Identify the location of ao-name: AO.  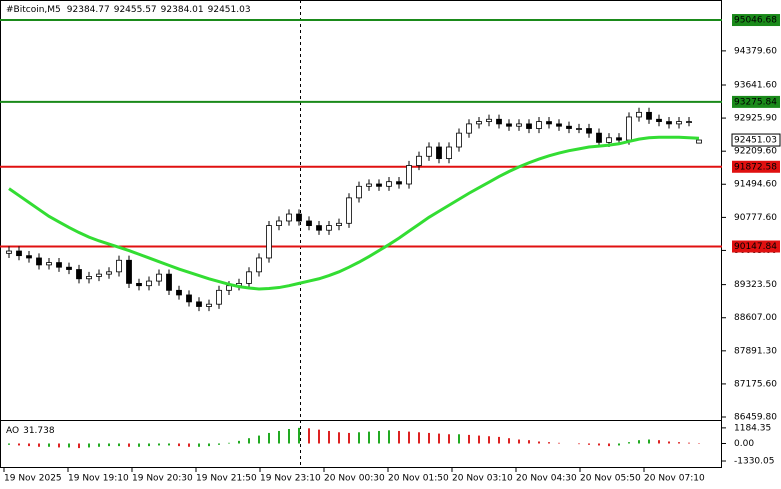
(12, 431).